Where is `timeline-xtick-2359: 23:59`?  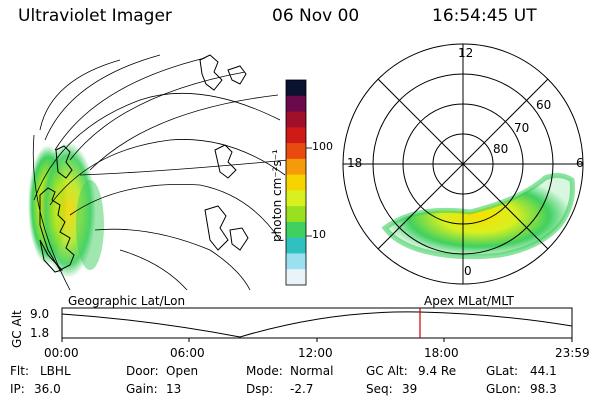
timeline-xtick-2359: 23:59 is located at coordinates (572, 353).